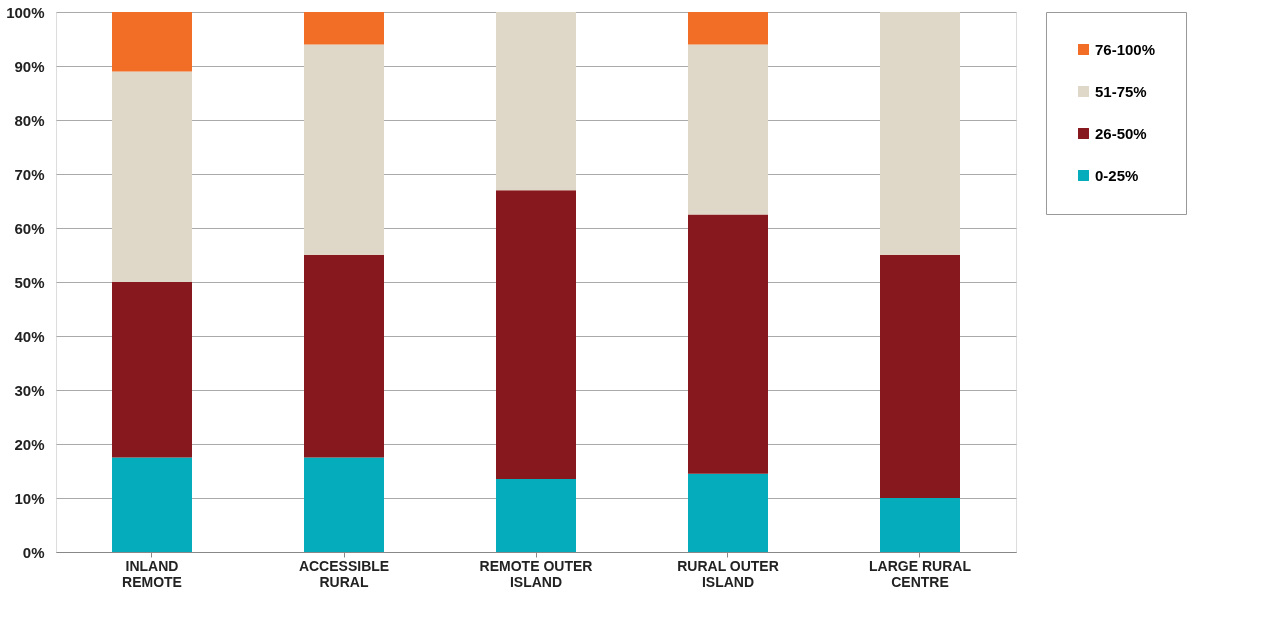  I want to click on y-tick-label: 20%, so click(29, 444).